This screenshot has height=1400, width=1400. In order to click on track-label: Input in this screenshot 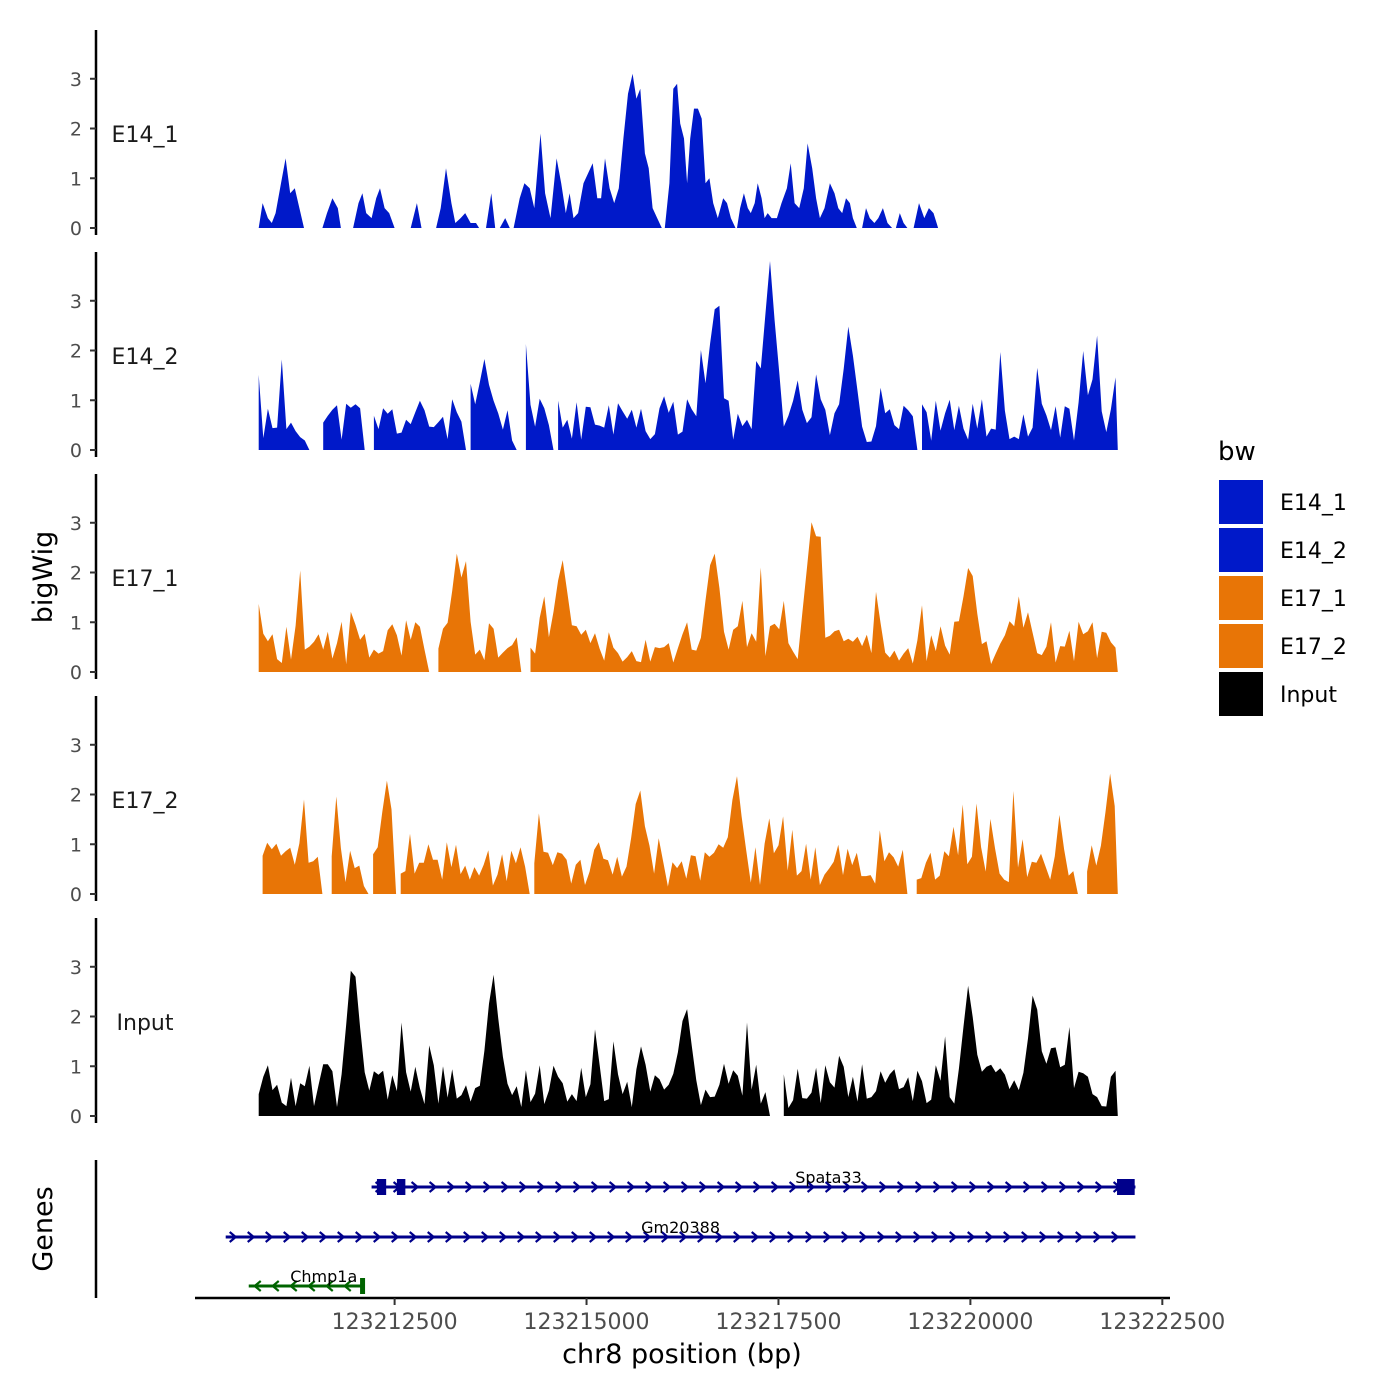, I will do `click(145, 1023)`.